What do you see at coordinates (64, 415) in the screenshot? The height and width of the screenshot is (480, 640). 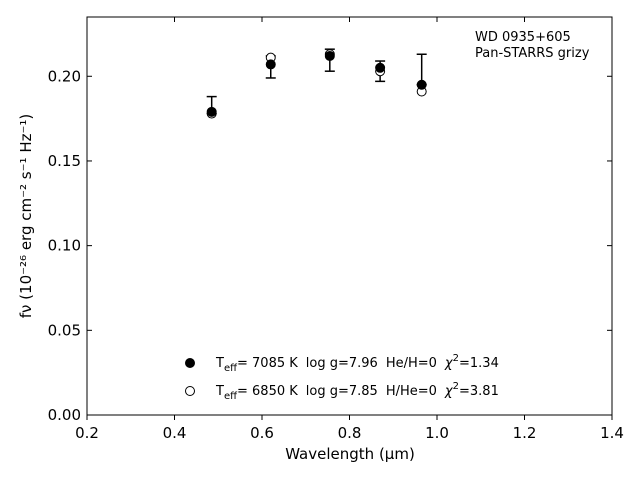 I see `y-tick-label: 0.00` at bounding box center [64, 415].